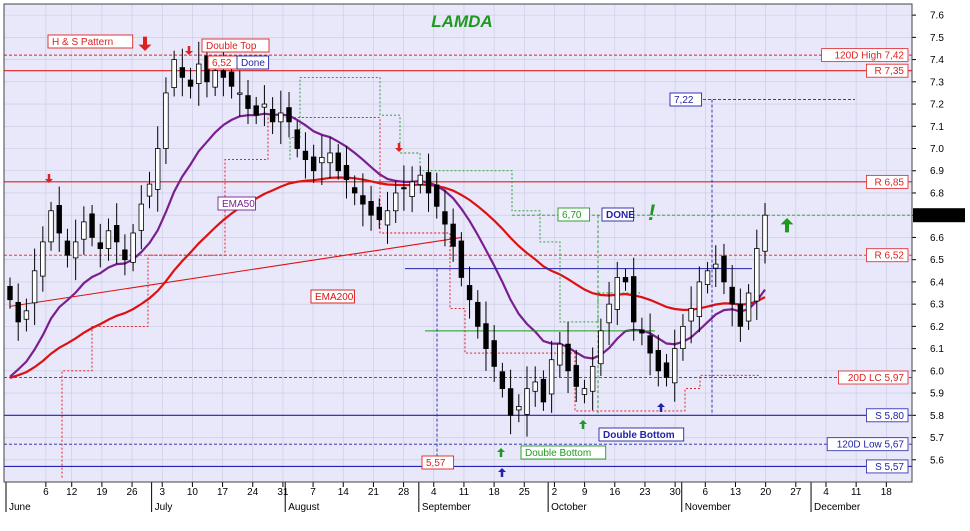 Image resolution: width=970 pixels, height=531 pixels. What do you see at coordinates (620, 215) in the screenshot?
I see `done-caps-label: DONE` at bounding box center [620, 215].